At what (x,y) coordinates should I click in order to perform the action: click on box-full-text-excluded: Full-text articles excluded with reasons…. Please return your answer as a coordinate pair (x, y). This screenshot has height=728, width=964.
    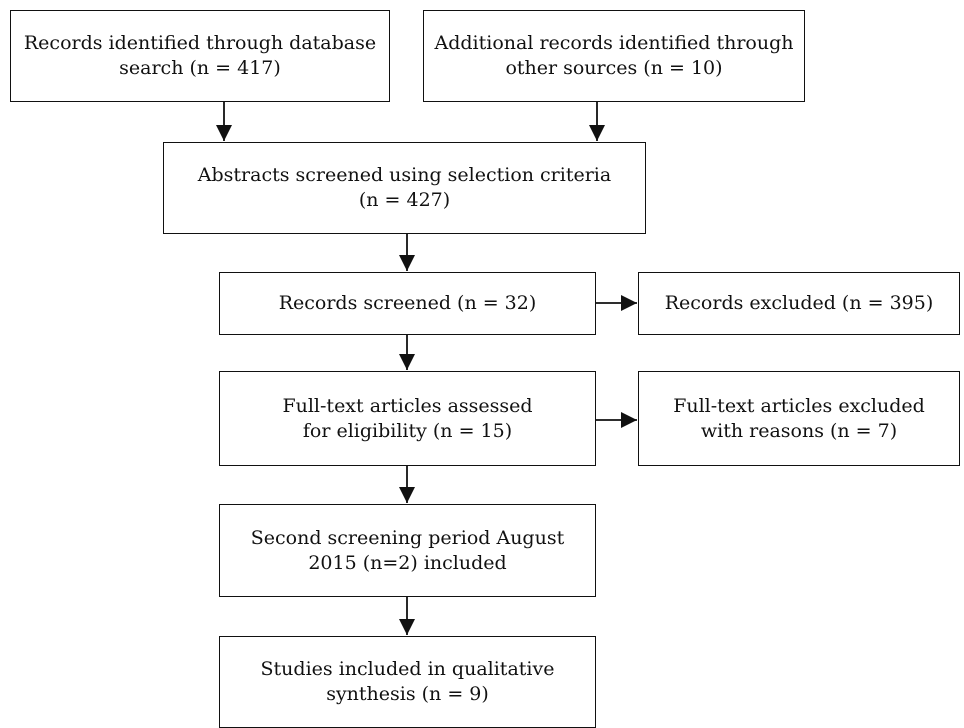
    Looking at the image, I should click on (799, 418).